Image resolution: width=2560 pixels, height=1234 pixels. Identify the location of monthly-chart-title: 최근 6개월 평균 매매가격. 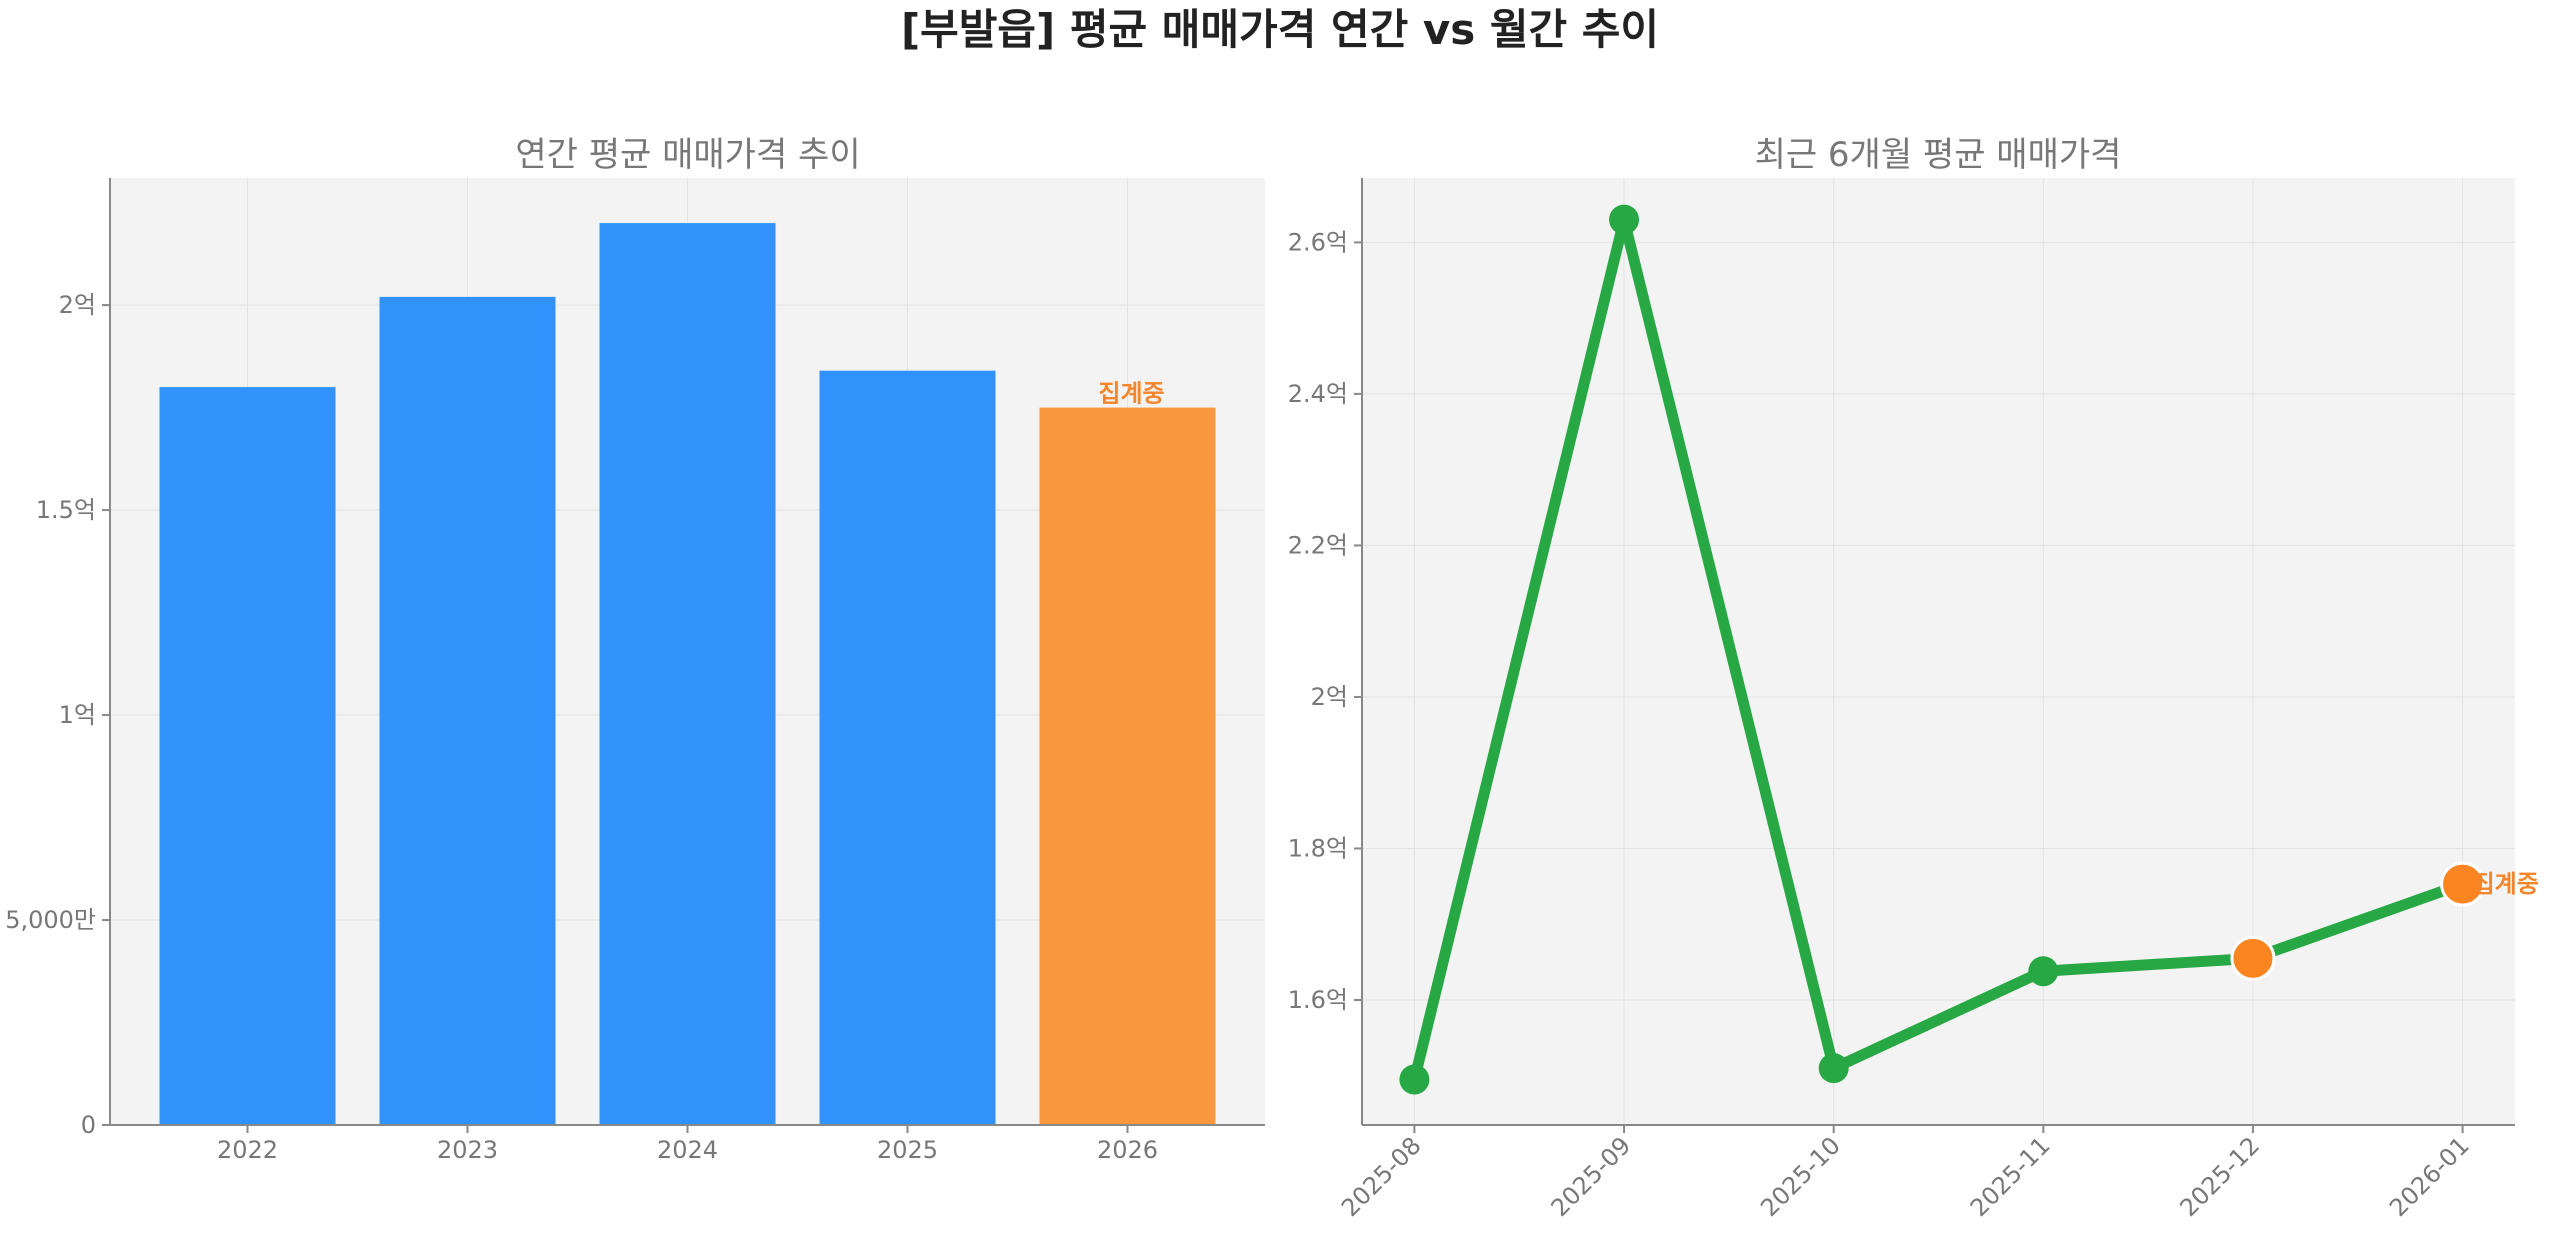
(1938, 155).